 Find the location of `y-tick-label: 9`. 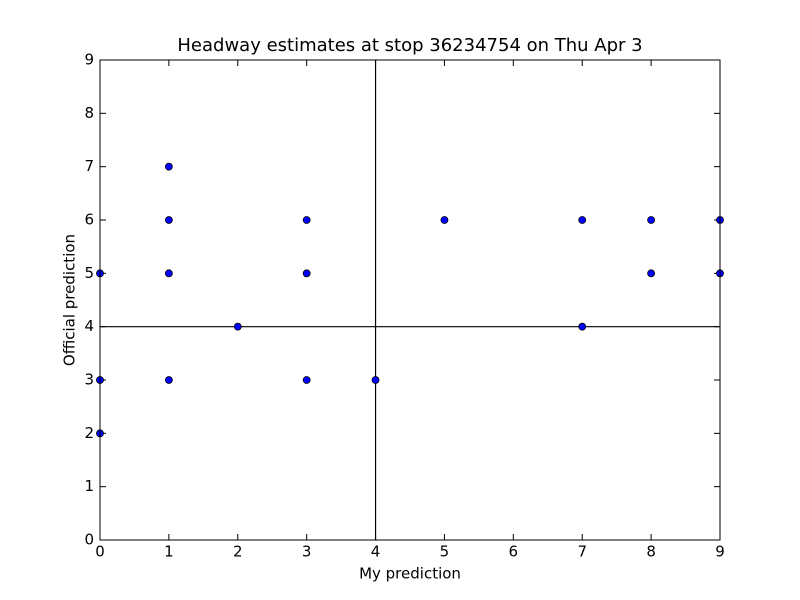

y-tick-label: 9 is located at coordinates (89, 60).